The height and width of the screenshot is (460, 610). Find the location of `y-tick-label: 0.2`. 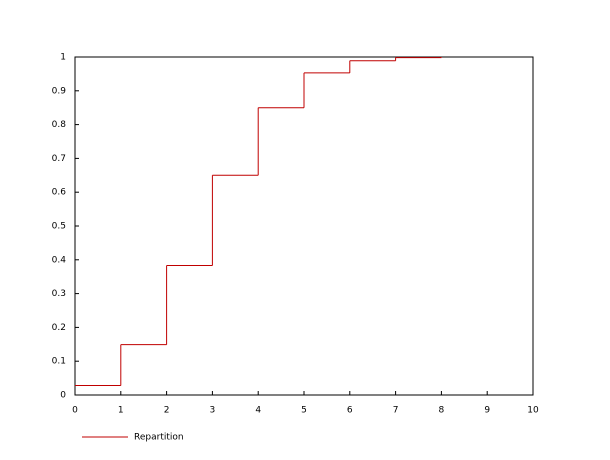

y-tick-label: 0.2 is located at coordinates (59, 328).